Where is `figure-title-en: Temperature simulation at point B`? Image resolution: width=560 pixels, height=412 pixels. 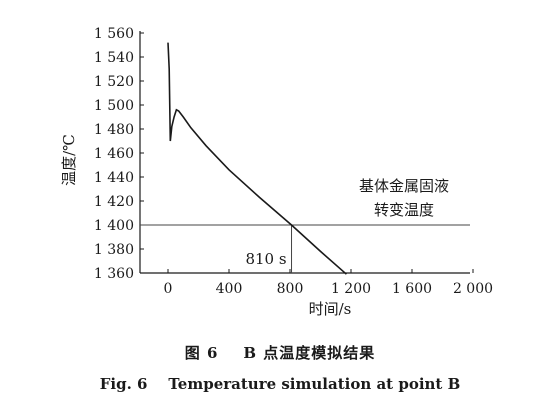
figure-title-en: Temperature simulation at point B is located at coordinates (314, 384).